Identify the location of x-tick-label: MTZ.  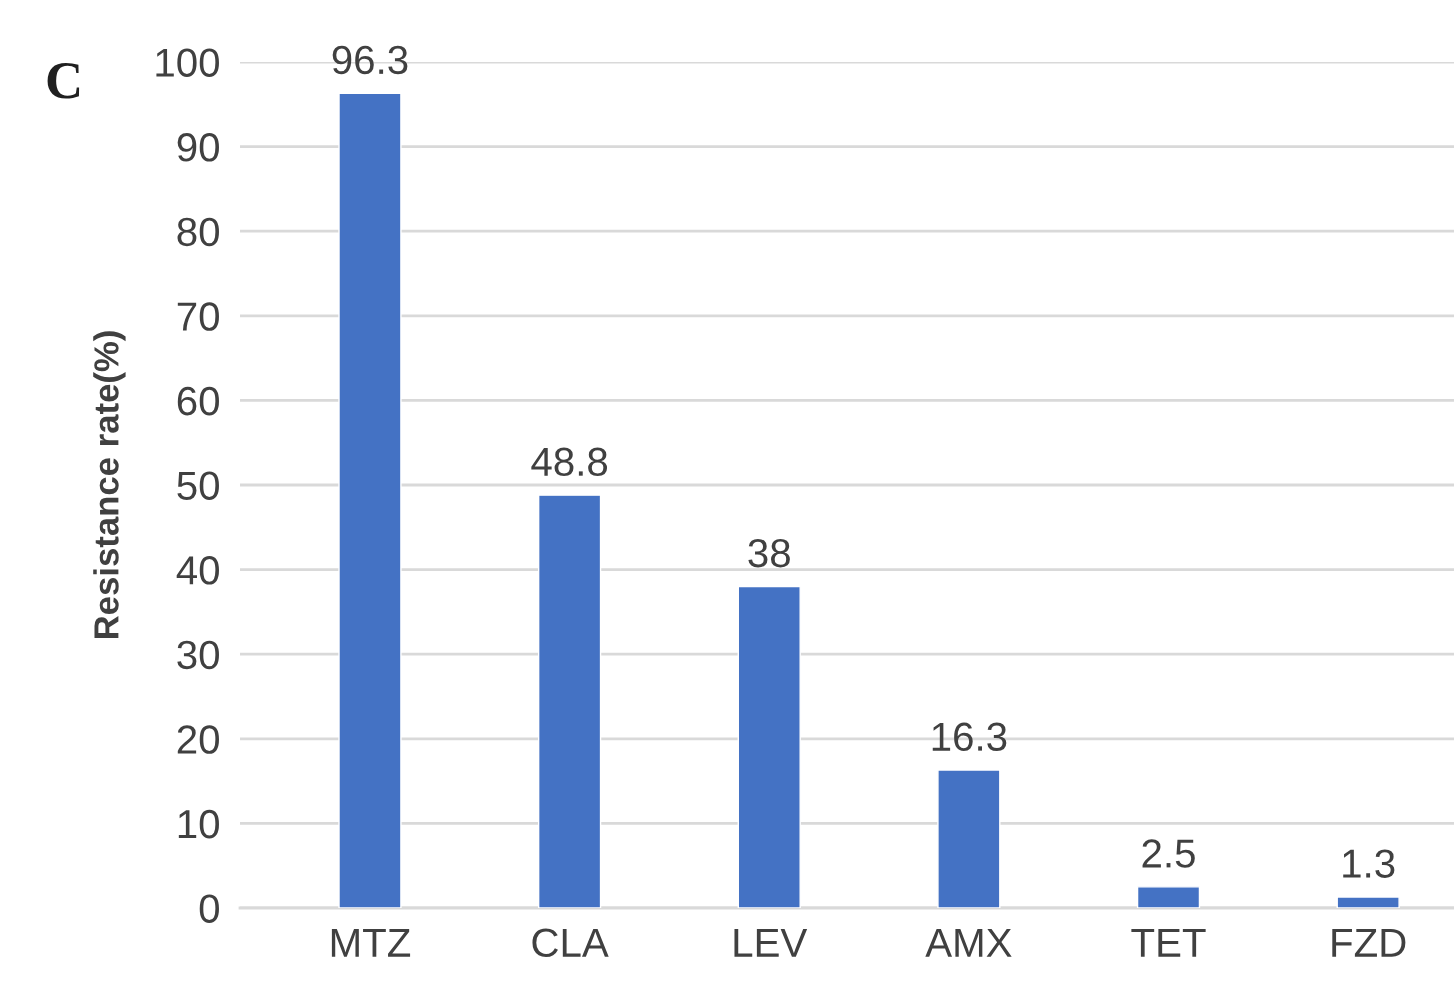
(371, 942).